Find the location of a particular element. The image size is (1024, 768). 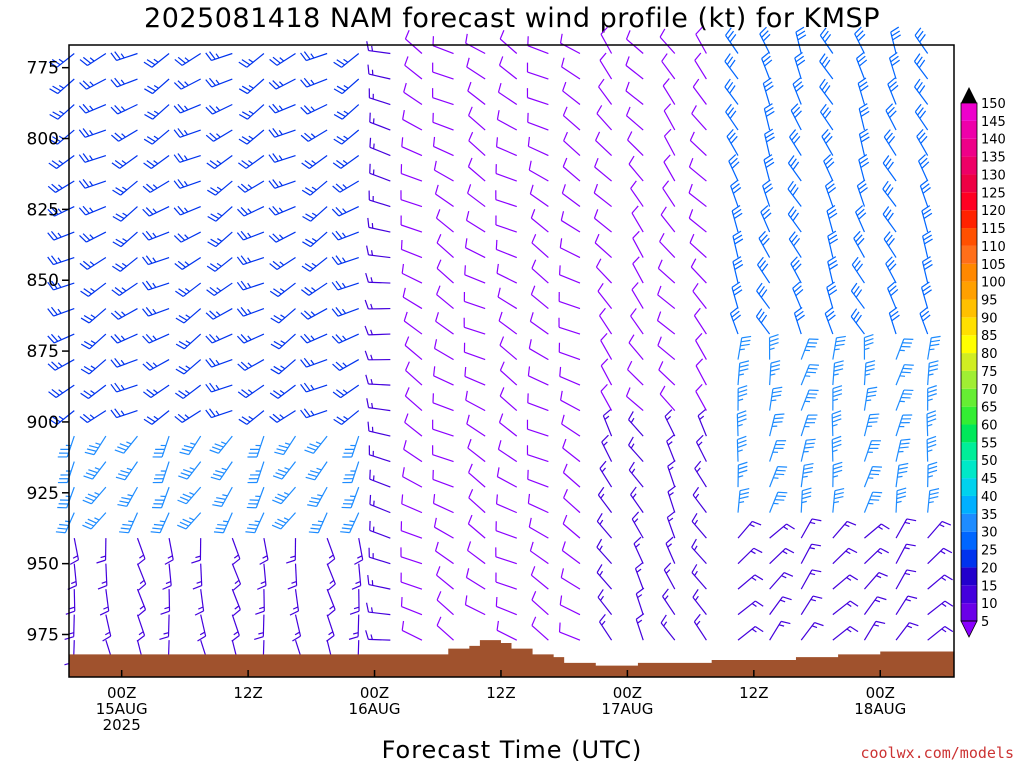

colorbar-label: 85 is located at coordinates (989, 336).